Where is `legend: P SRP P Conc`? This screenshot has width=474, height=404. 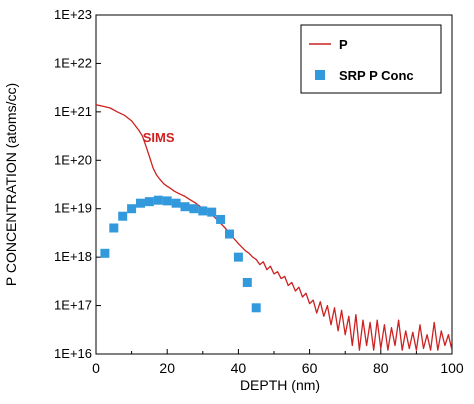
legend: P SRP P Conc is located at coordinates (371, 59).